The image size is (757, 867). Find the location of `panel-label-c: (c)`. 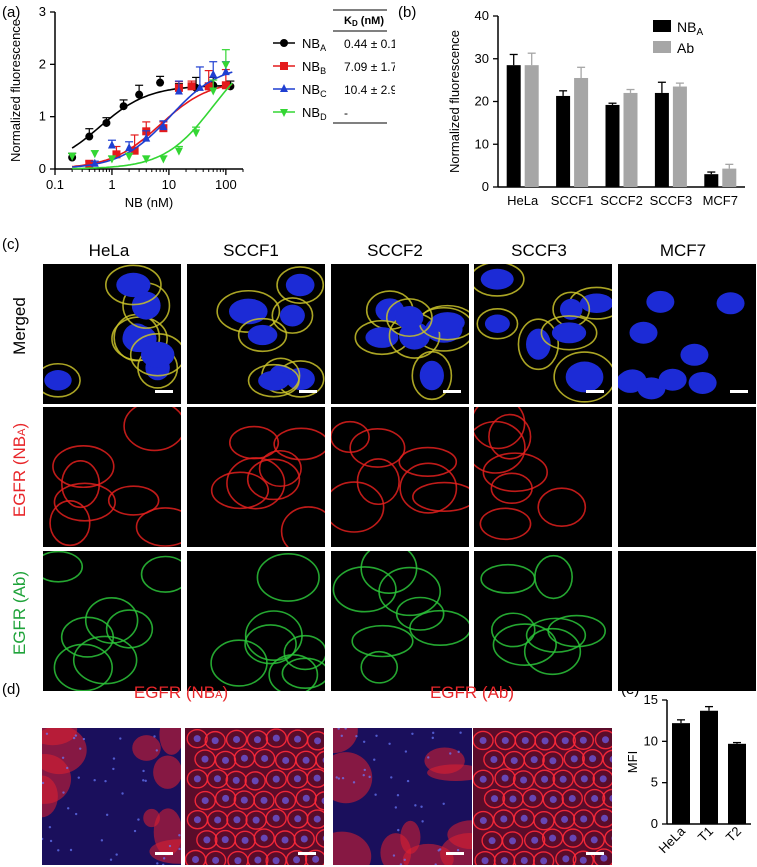

panel-label-c: (c) is located at coordinates (11, 244).